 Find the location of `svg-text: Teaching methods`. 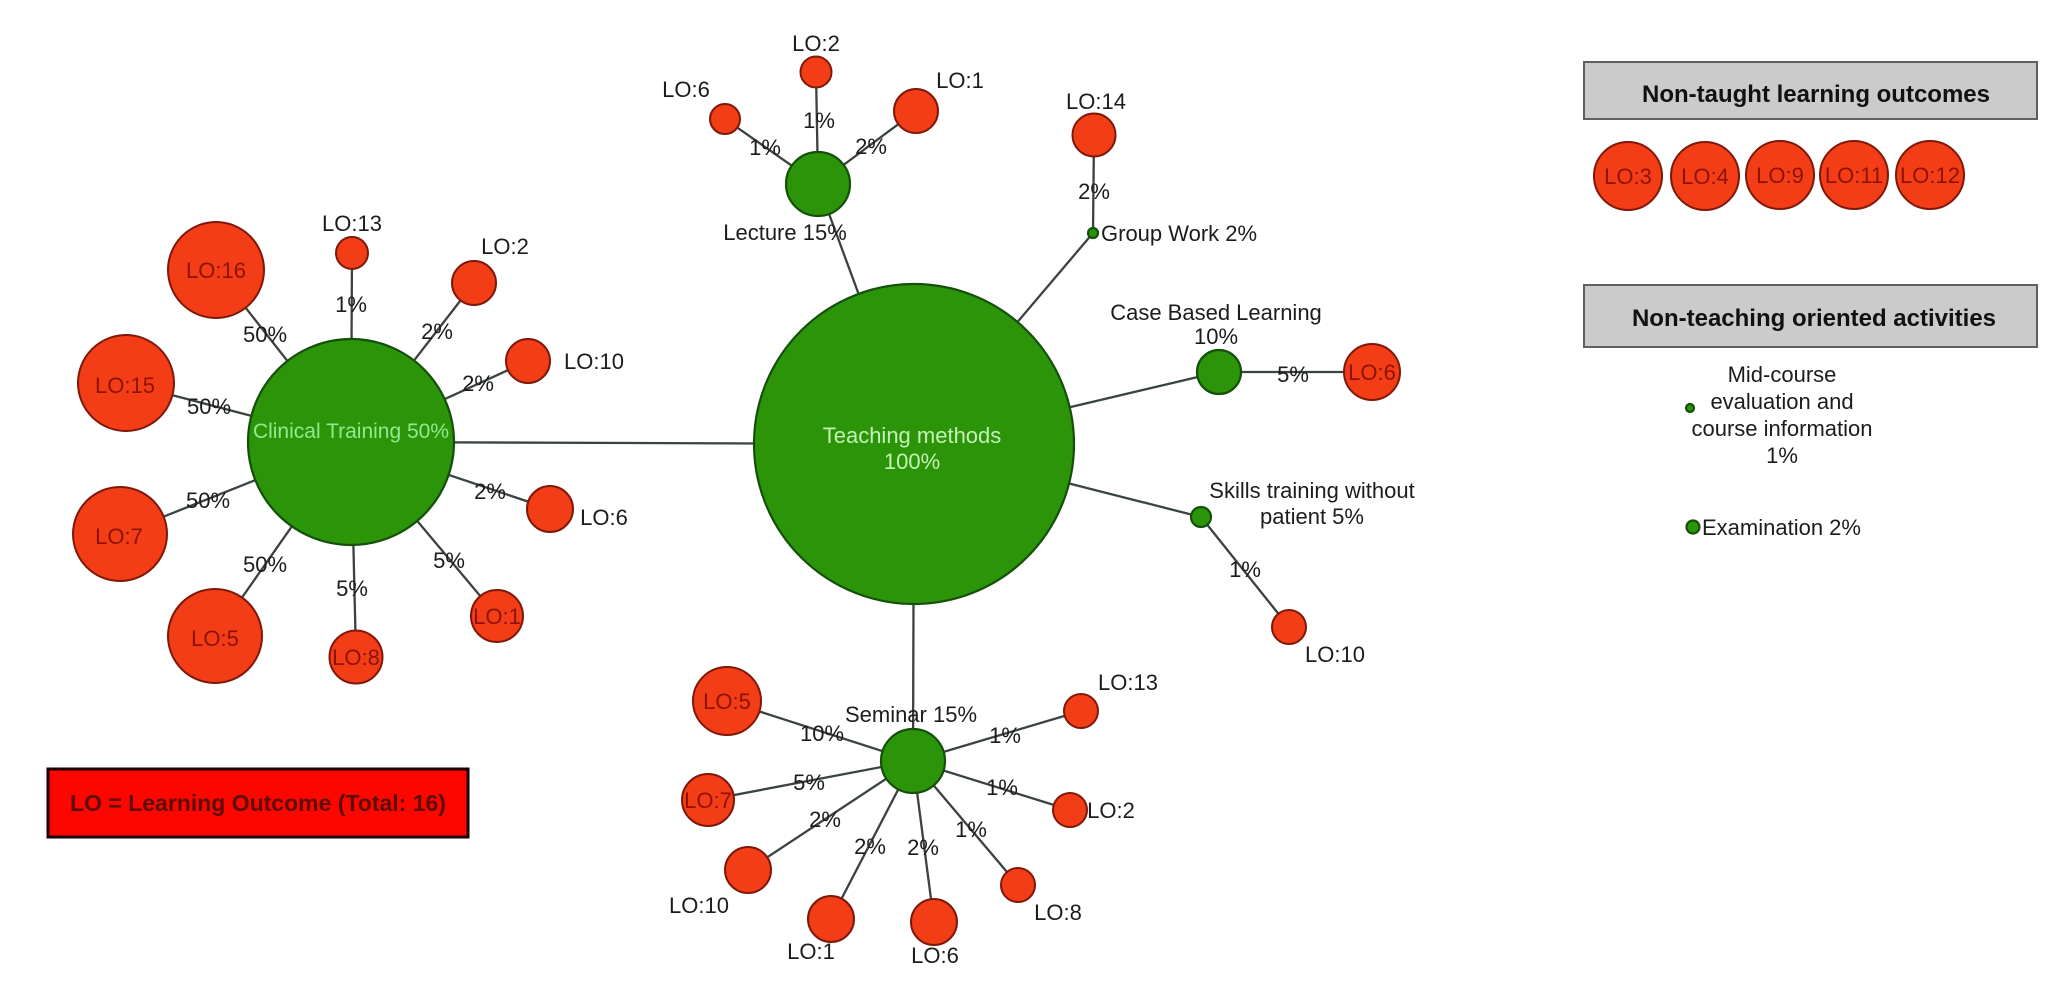

svg-text: Teaching methods is located at coordinates (912, 435).